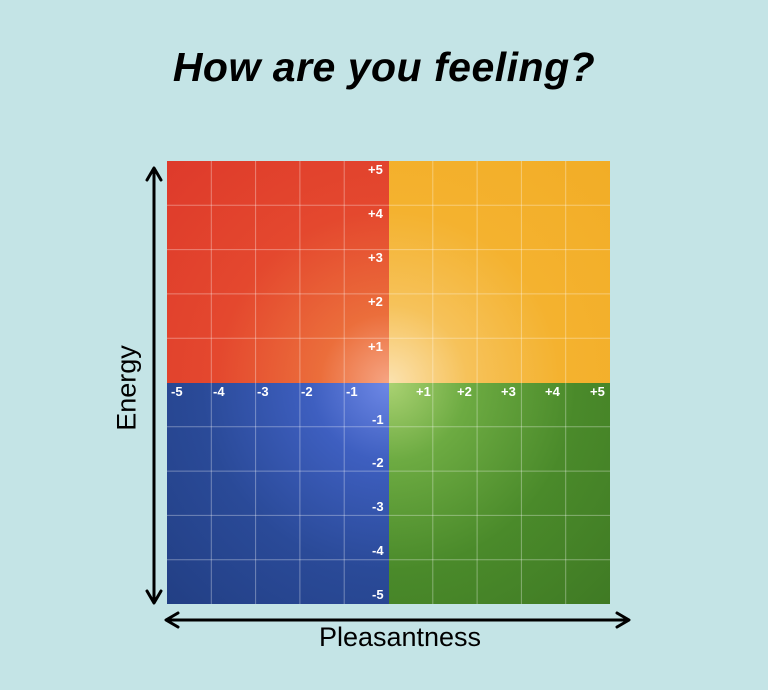  I want to click on pleasantness-arrowhead-left, so click(172, 620).